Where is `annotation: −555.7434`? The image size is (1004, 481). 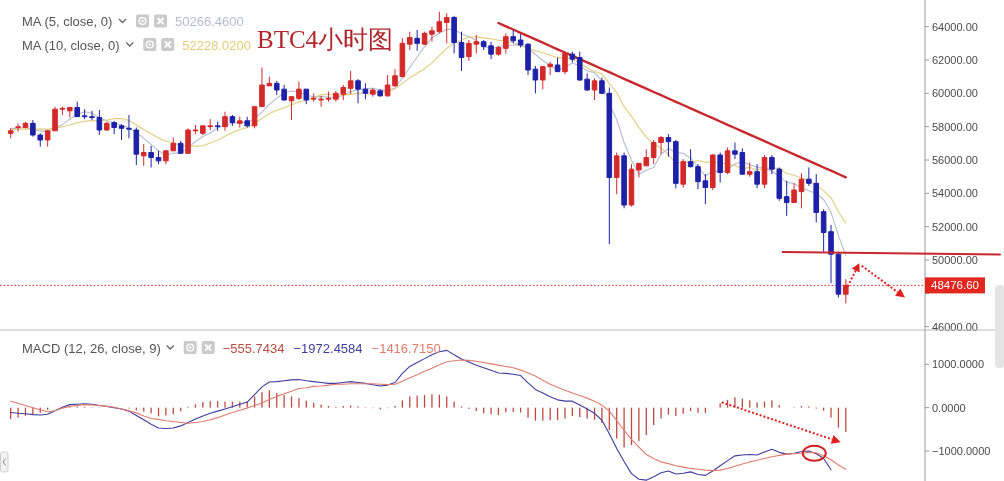
annotation: −555.7434 is located at coordinates (253, 347).